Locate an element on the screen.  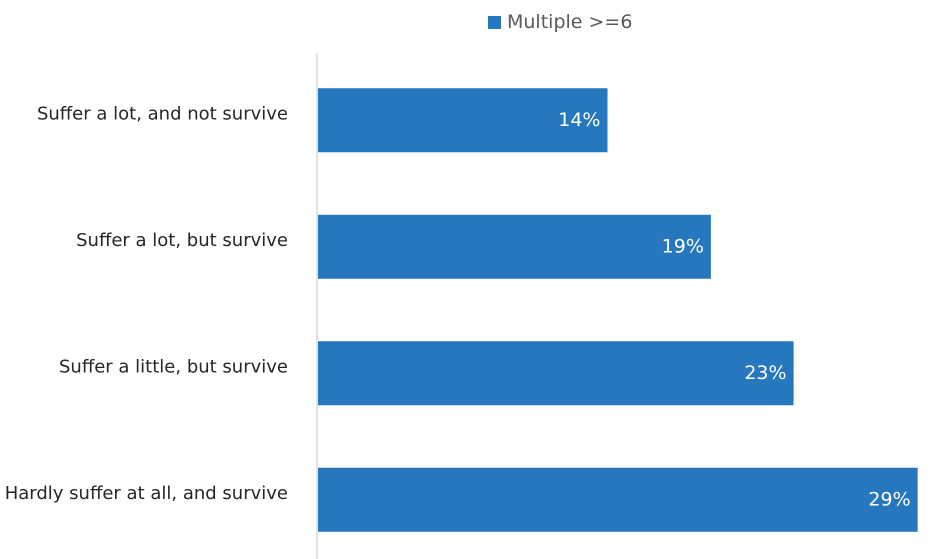
legend-swatch is located at coordinates (494, 22).